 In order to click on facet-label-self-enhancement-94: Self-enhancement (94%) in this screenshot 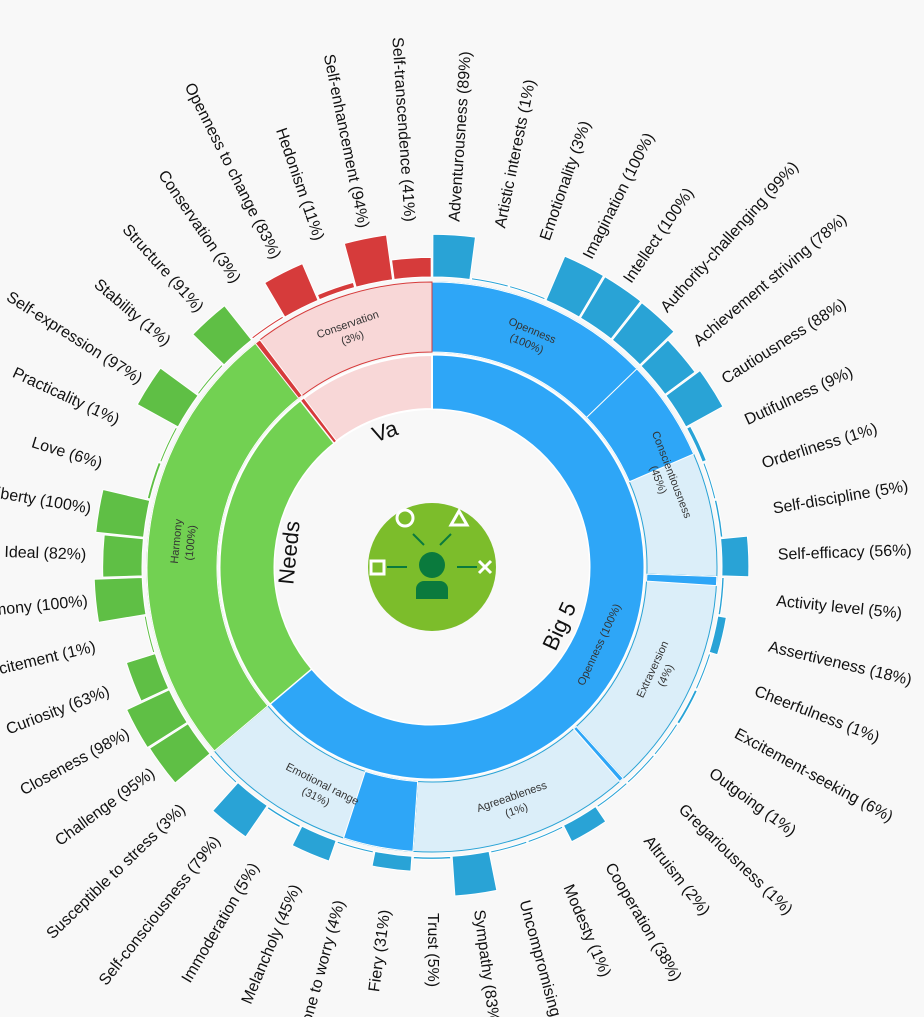, I will do `click(346, 141)`.